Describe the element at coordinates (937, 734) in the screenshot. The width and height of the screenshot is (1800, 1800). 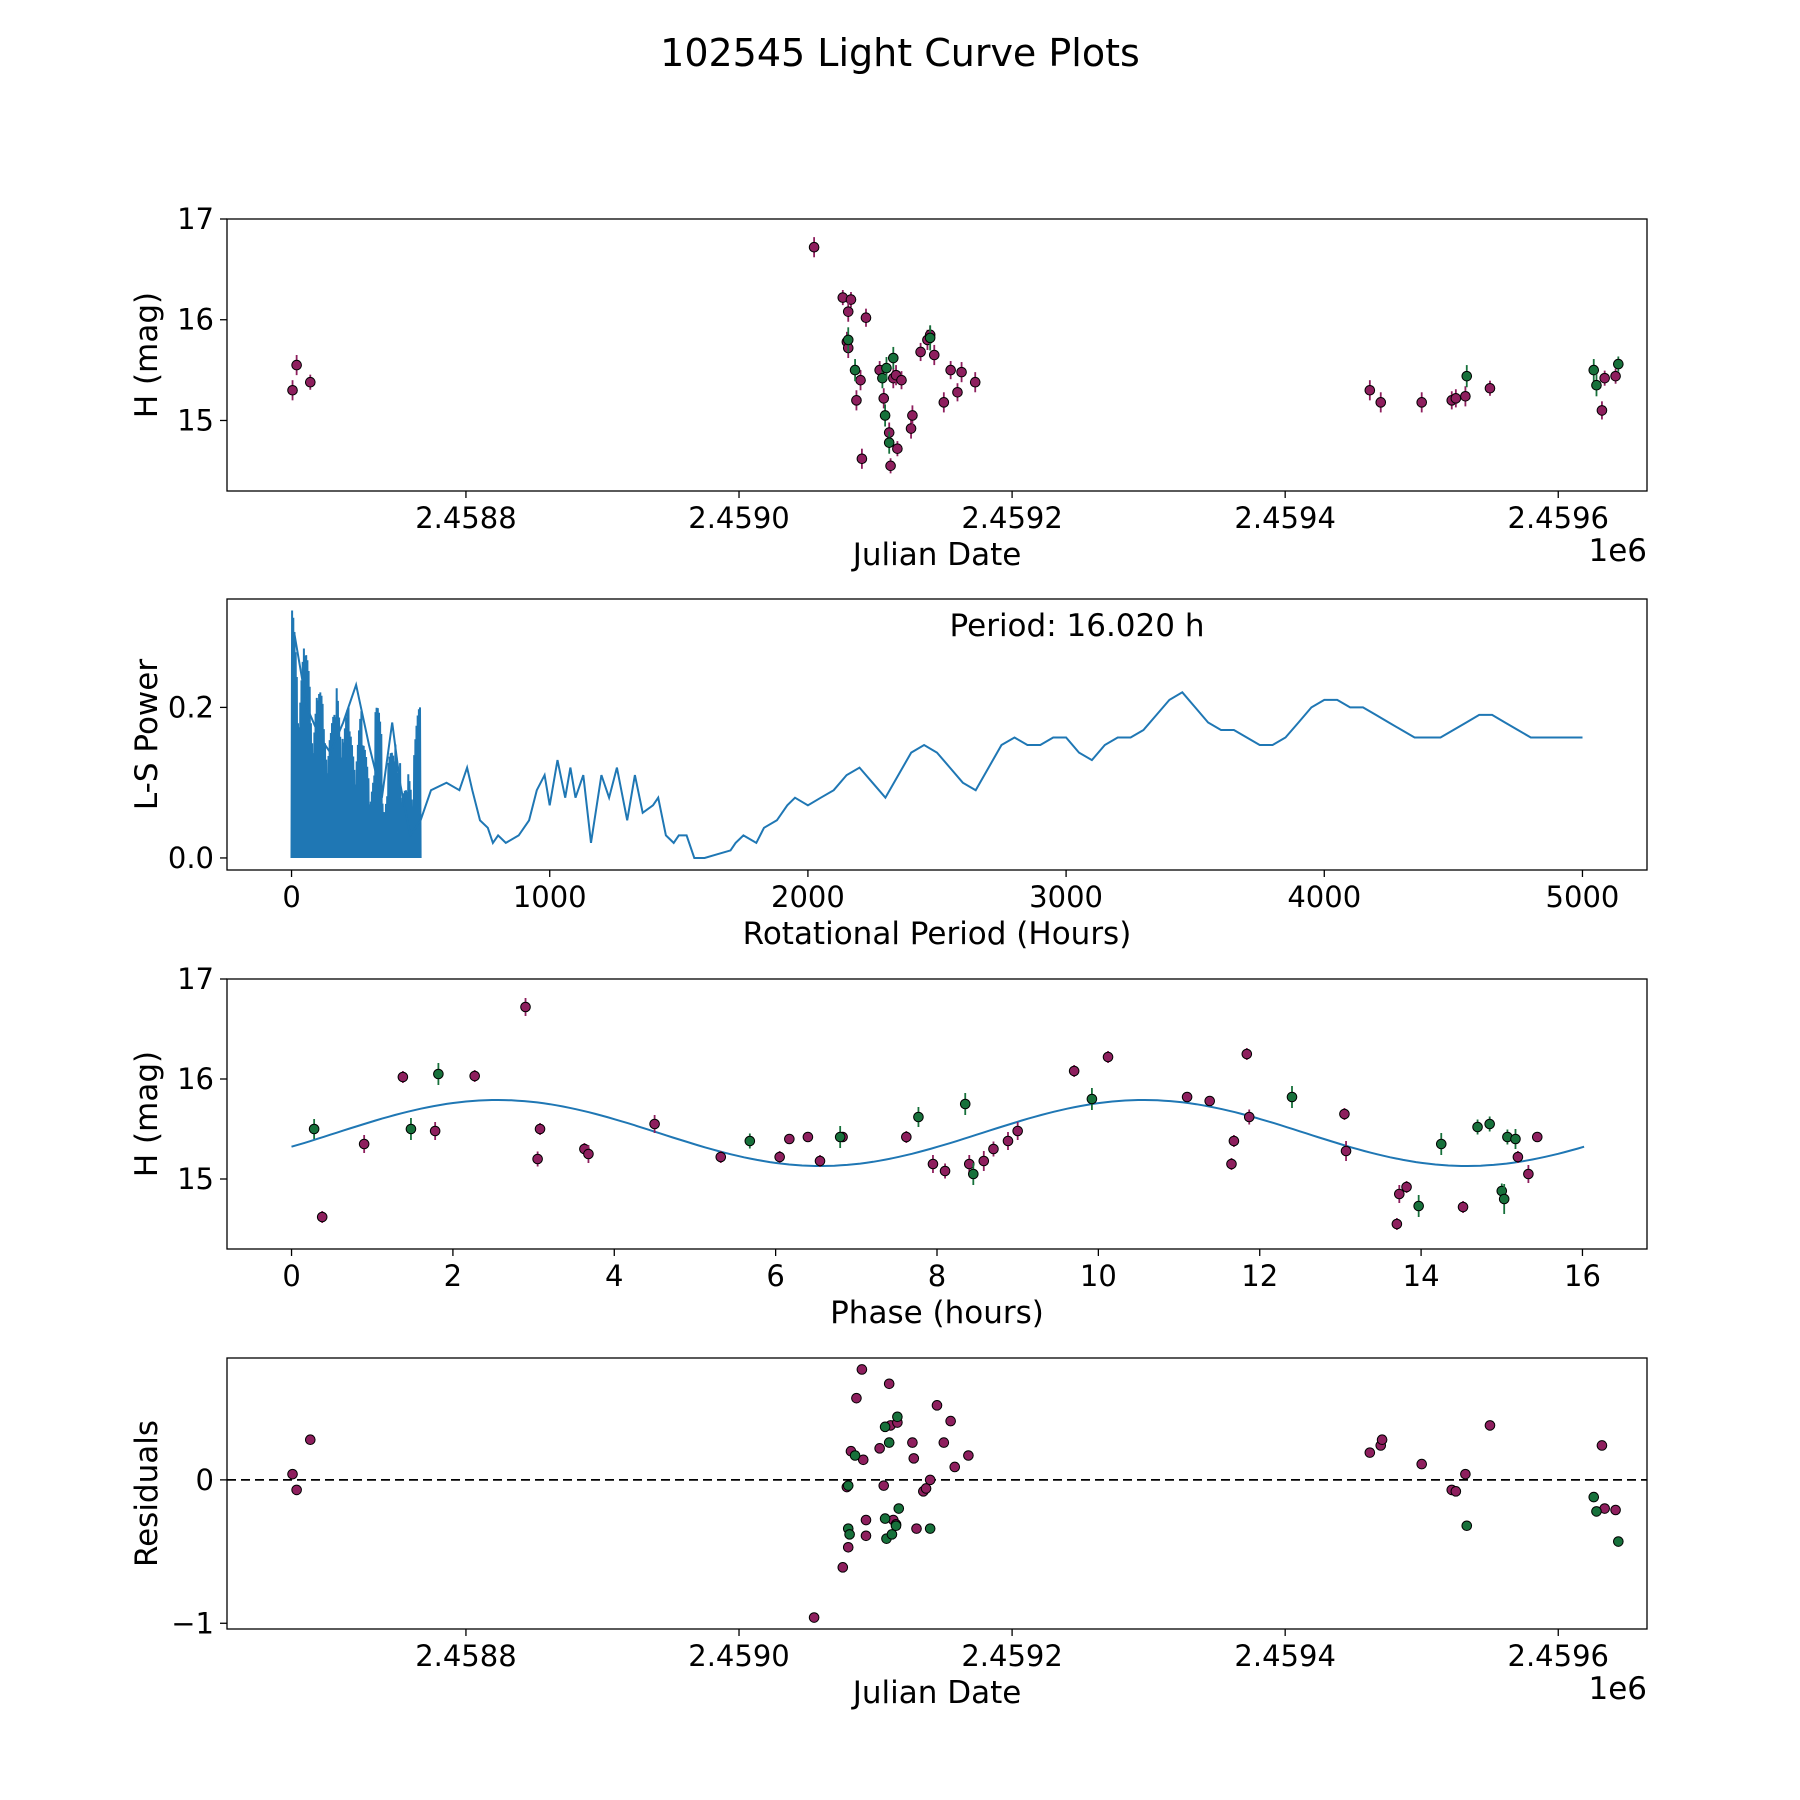
I see `axes-frame` at that location.